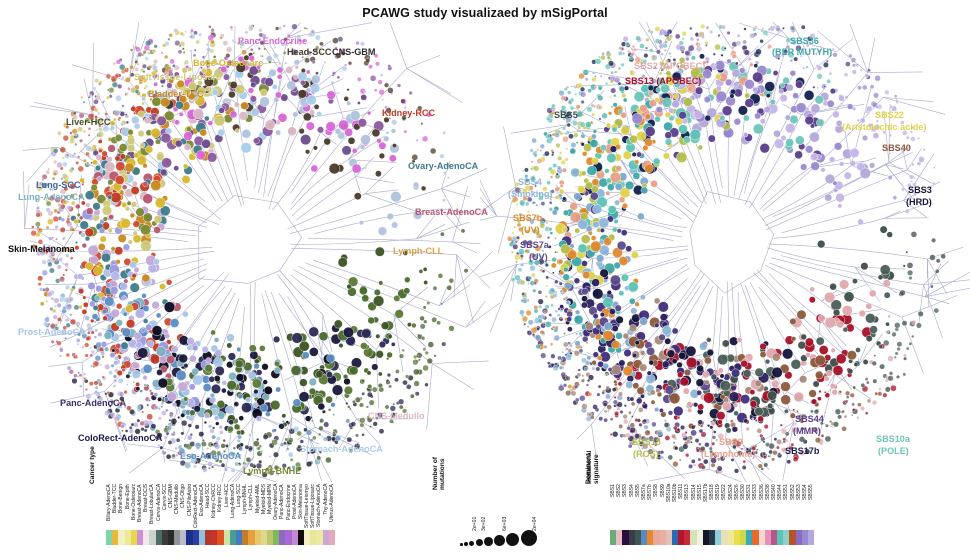 This screenshot has width=970, height=560. I want to click on cancer-type-legend-item: Skin-Melanoma, so click(300, 514).